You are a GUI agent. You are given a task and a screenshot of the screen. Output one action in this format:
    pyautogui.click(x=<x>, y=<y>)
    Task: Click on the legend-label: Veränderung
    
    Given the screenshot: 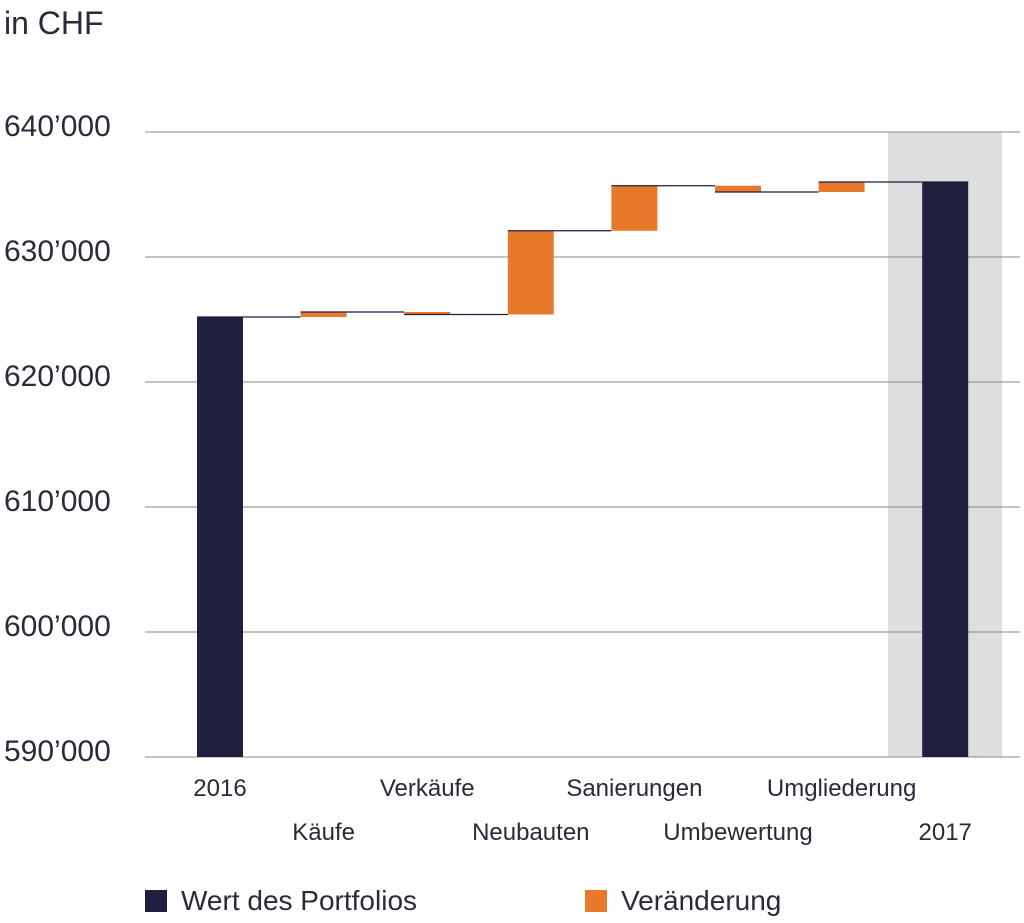 What is the action you would take?
    pyautogui.click(x=701, y=900)
    